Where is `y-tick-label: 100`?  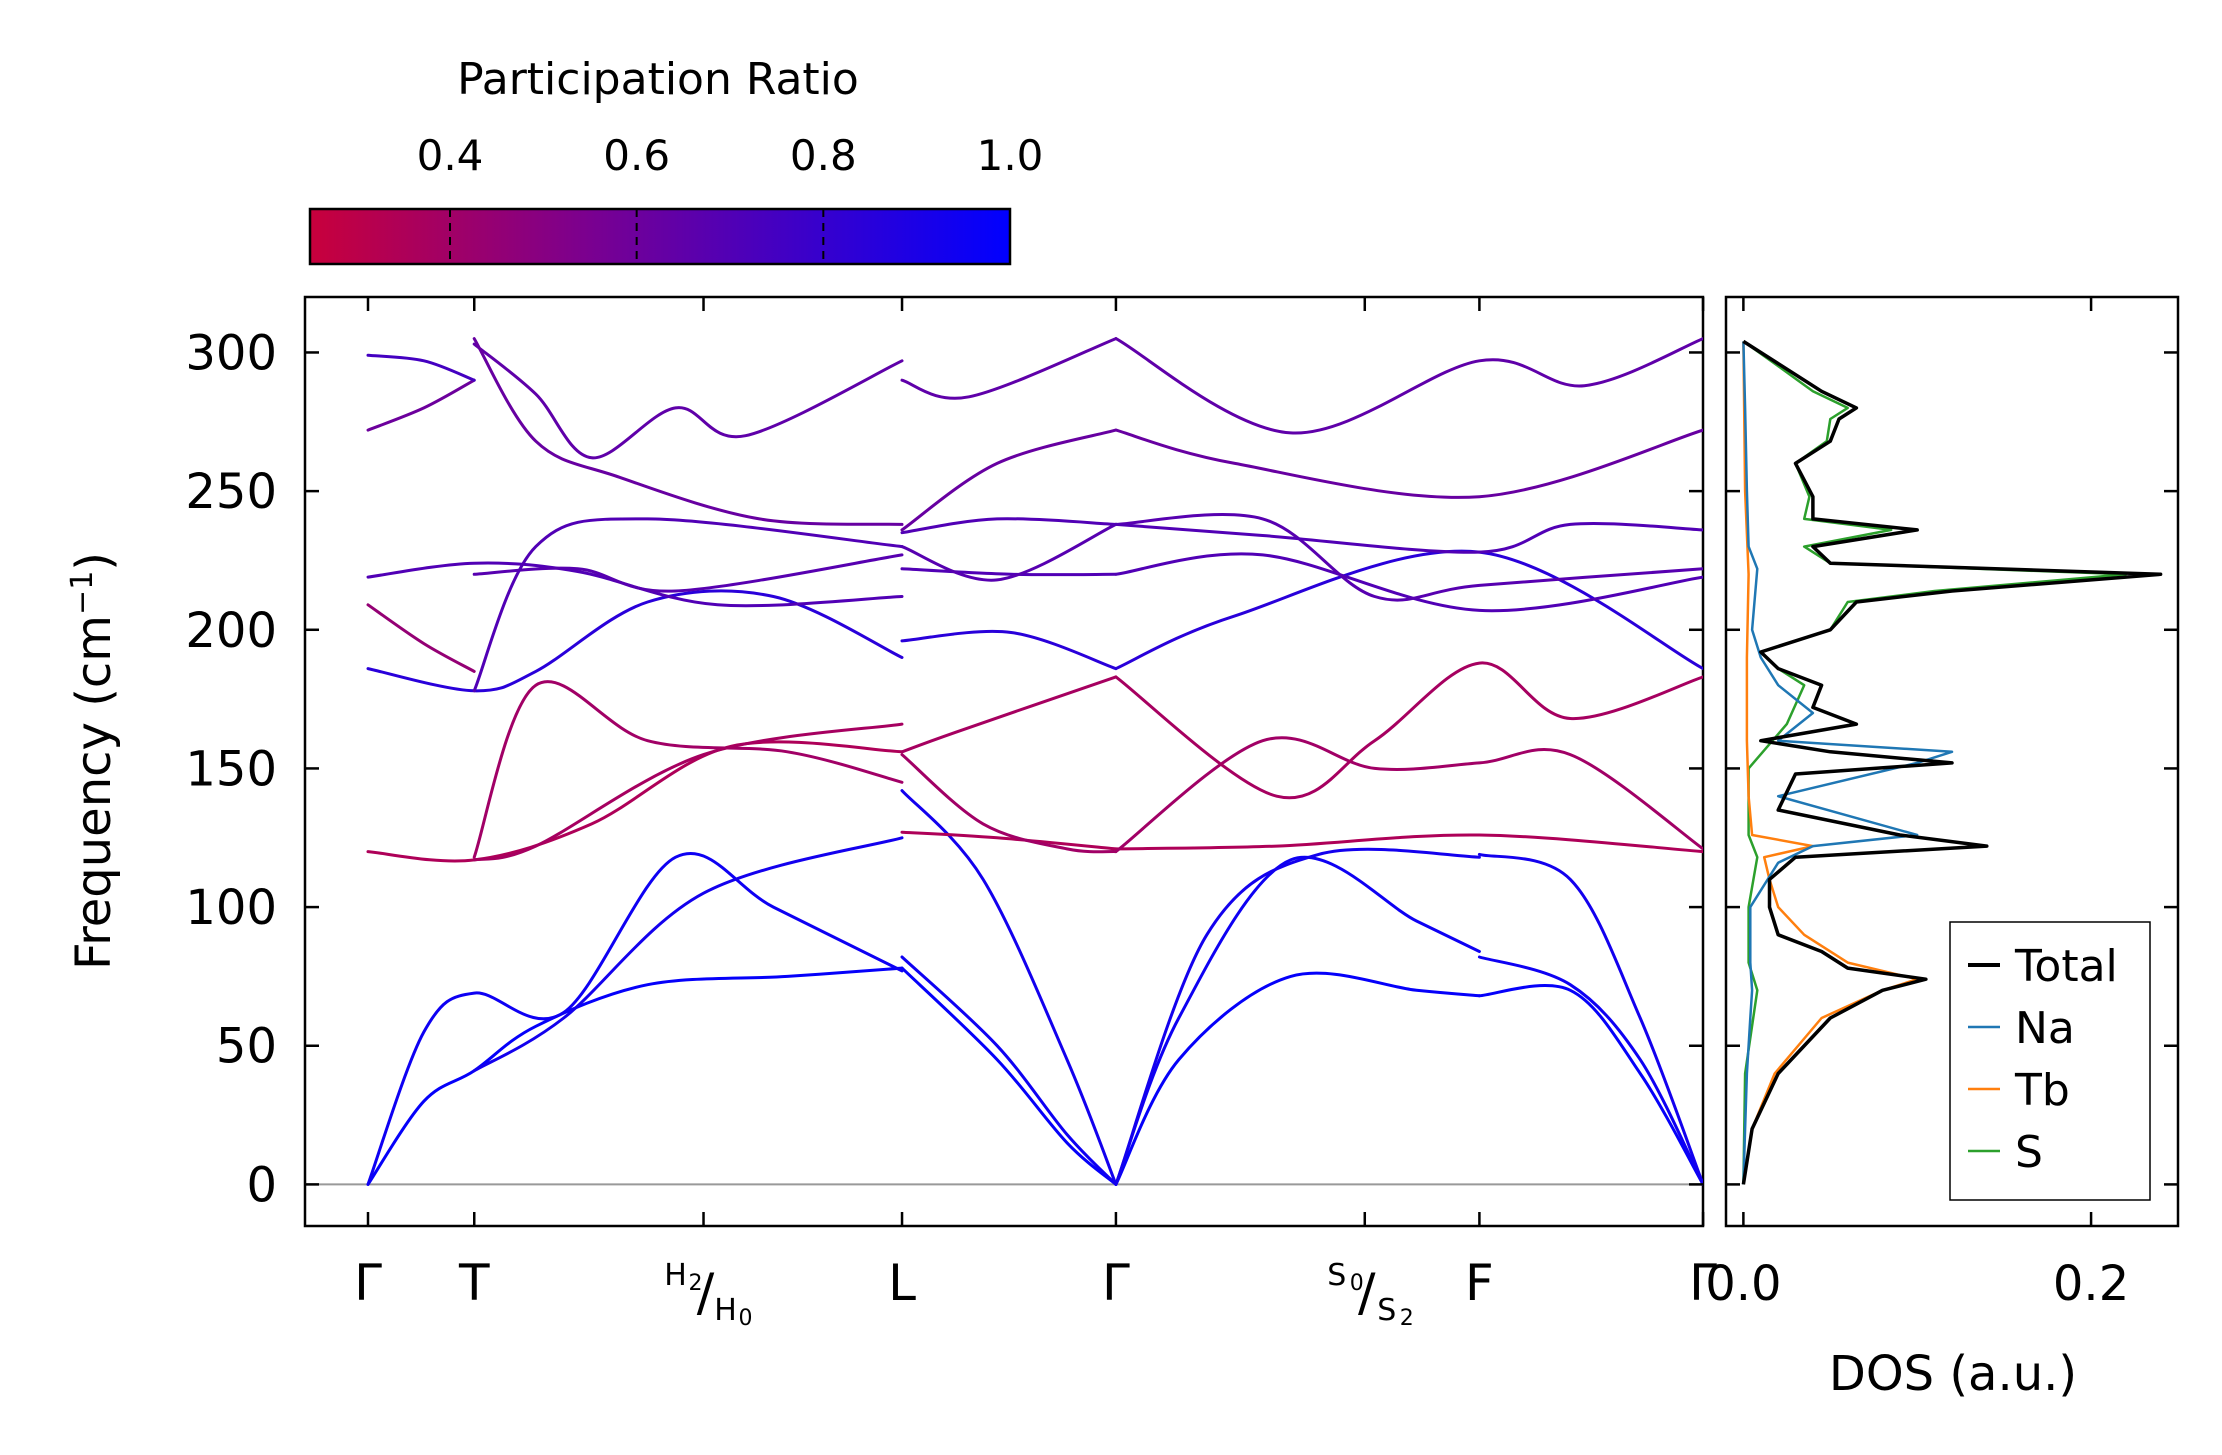 y-tick-label: 100 is located at coordinates (231, 908).